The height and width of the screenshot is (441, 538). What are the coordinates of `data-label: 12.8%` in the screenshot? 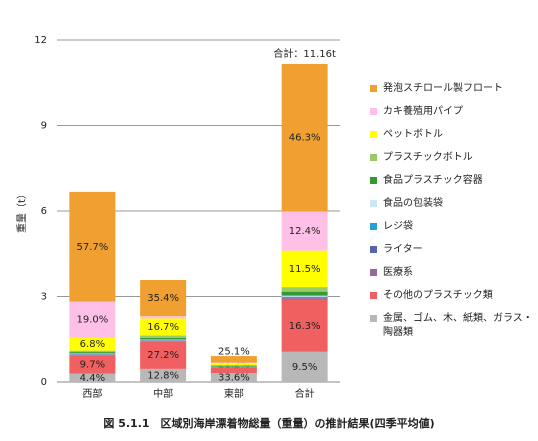 It's located at (163, 375).